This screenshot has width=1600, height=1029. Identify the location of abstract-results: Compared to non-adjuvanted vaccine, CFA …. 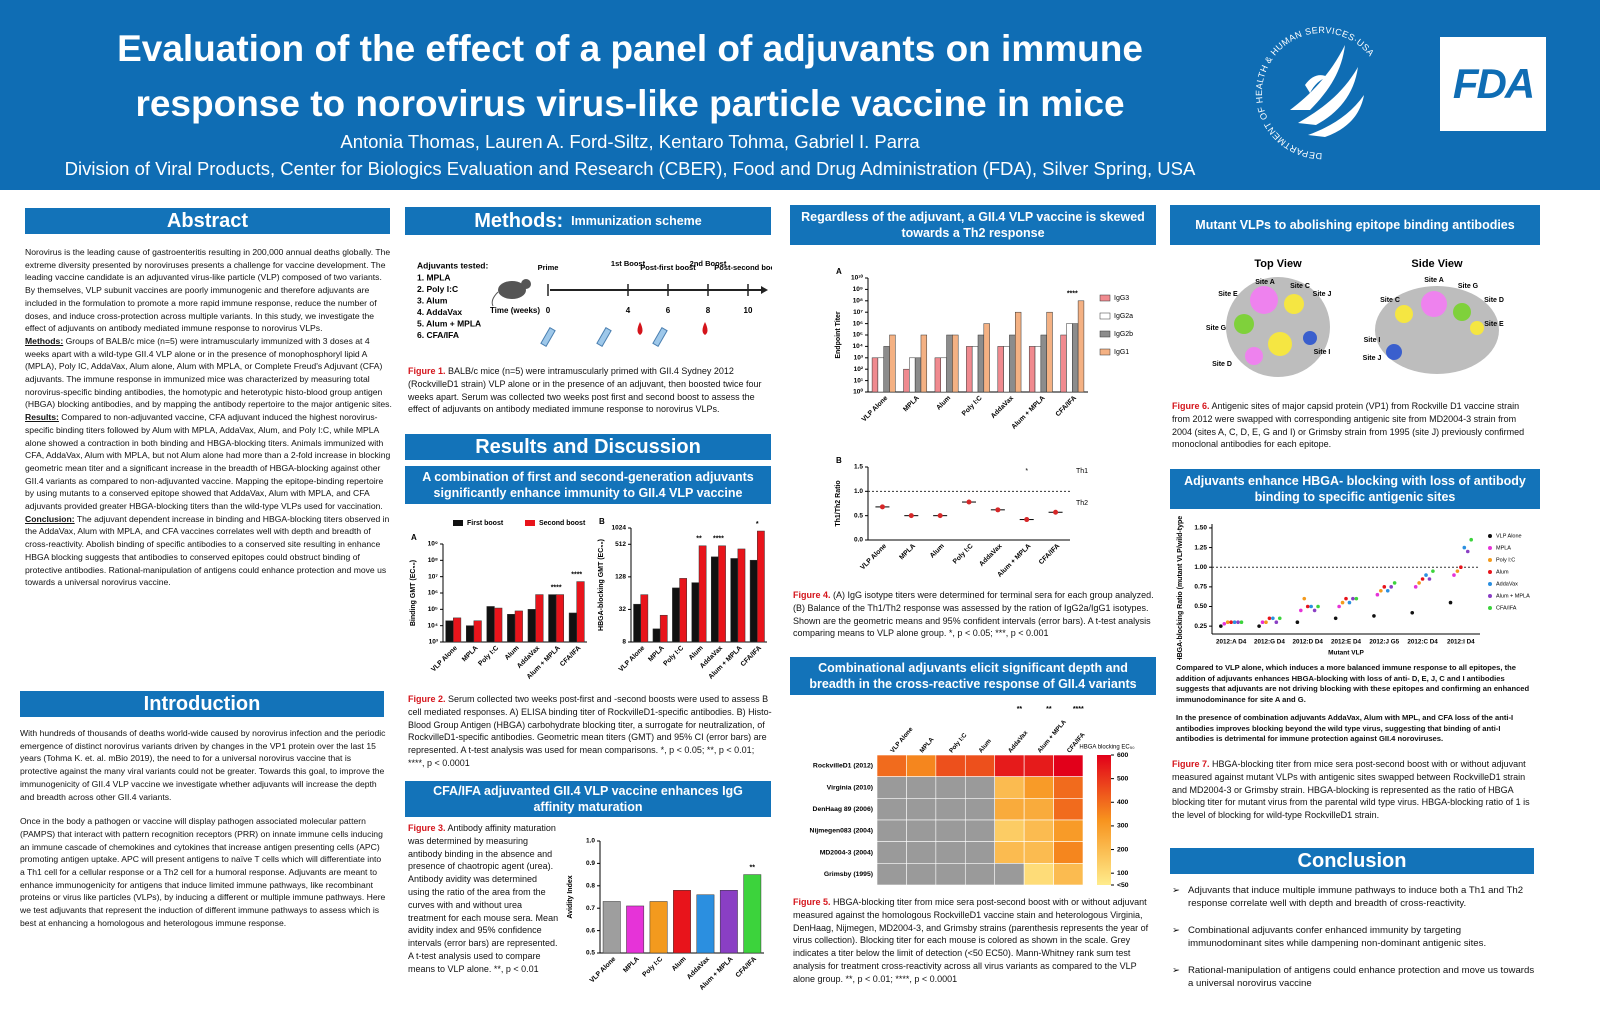
(208, 462).